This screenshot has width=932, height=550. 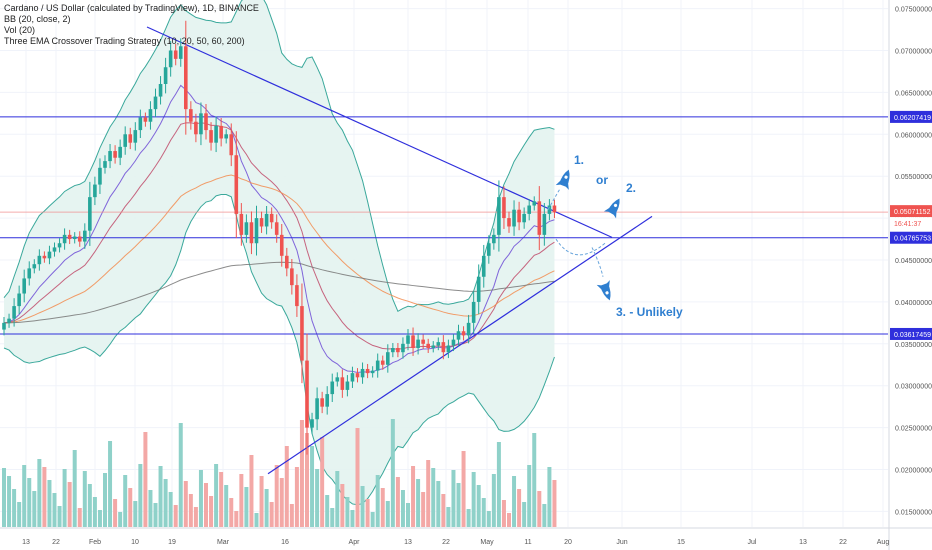 I want to click on annotation-three: 3. - Unlikely, so click(x=649, y=312).